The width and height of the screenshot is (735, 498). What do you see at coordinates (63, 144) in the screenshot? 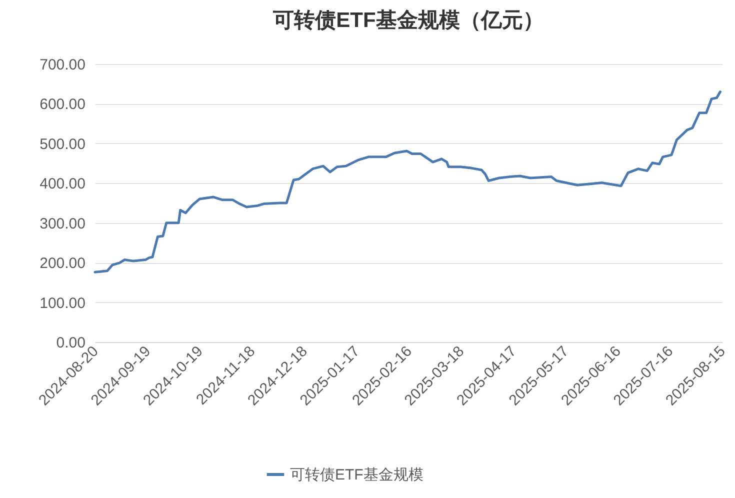
I see `y-tick-label: 500.00` at bounding box center [63, 144].